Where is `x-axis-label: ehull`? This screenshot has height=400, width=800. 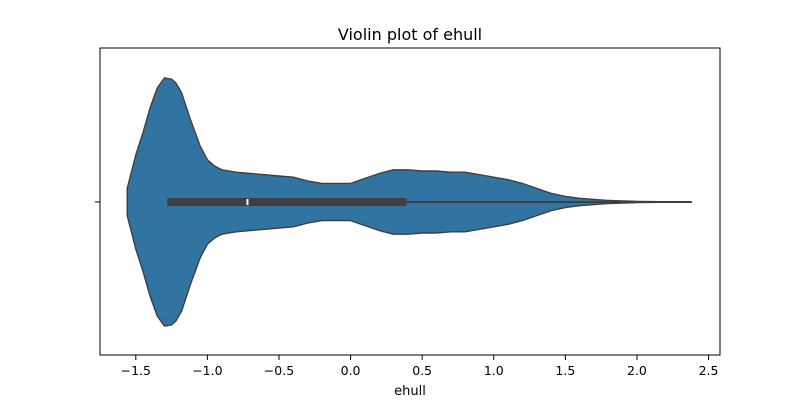 x-axis-label: ehull is located at coordinates (410, 391).